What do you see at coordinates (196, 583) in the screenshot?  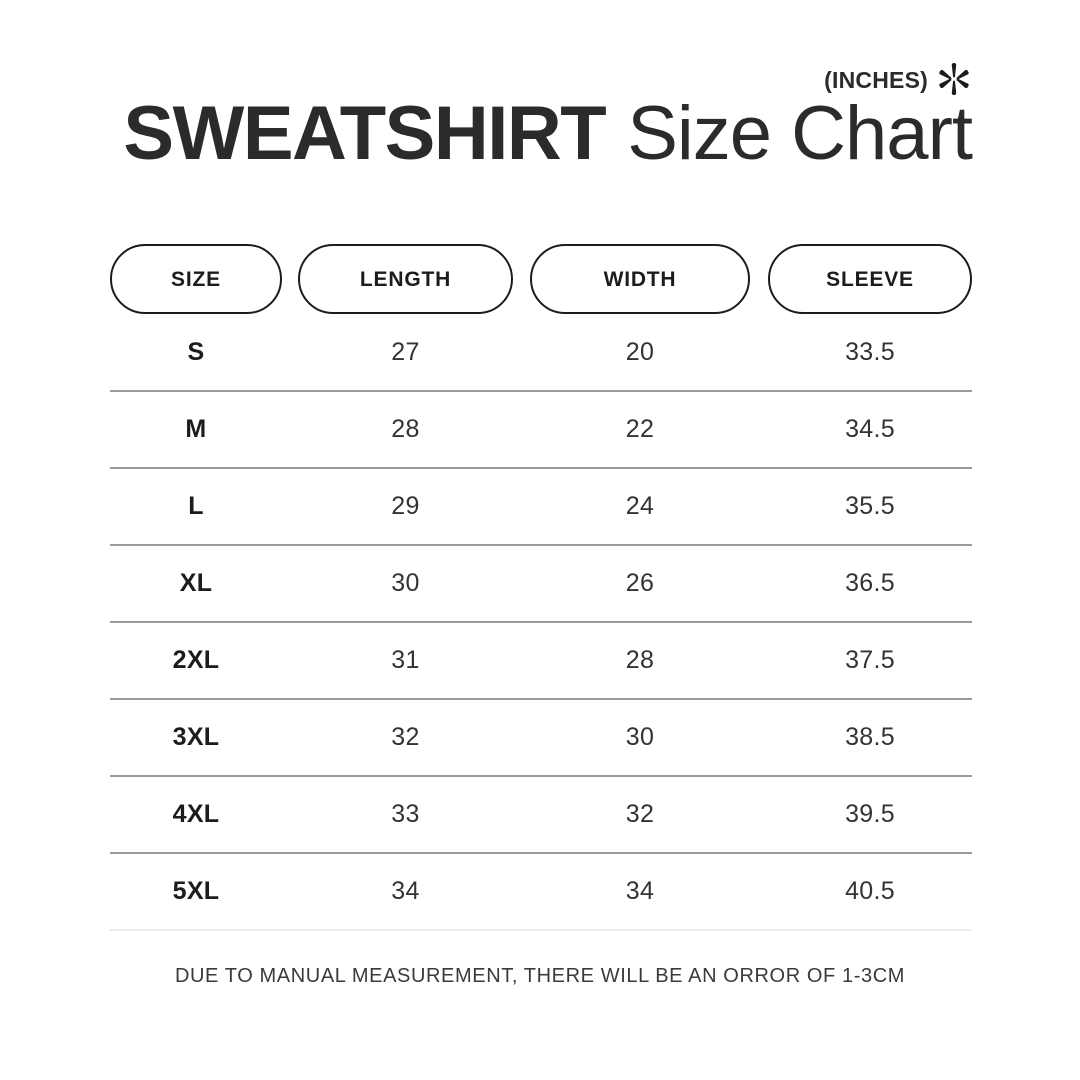 I see `cell-size: XL` at bounding box center [196, 583].